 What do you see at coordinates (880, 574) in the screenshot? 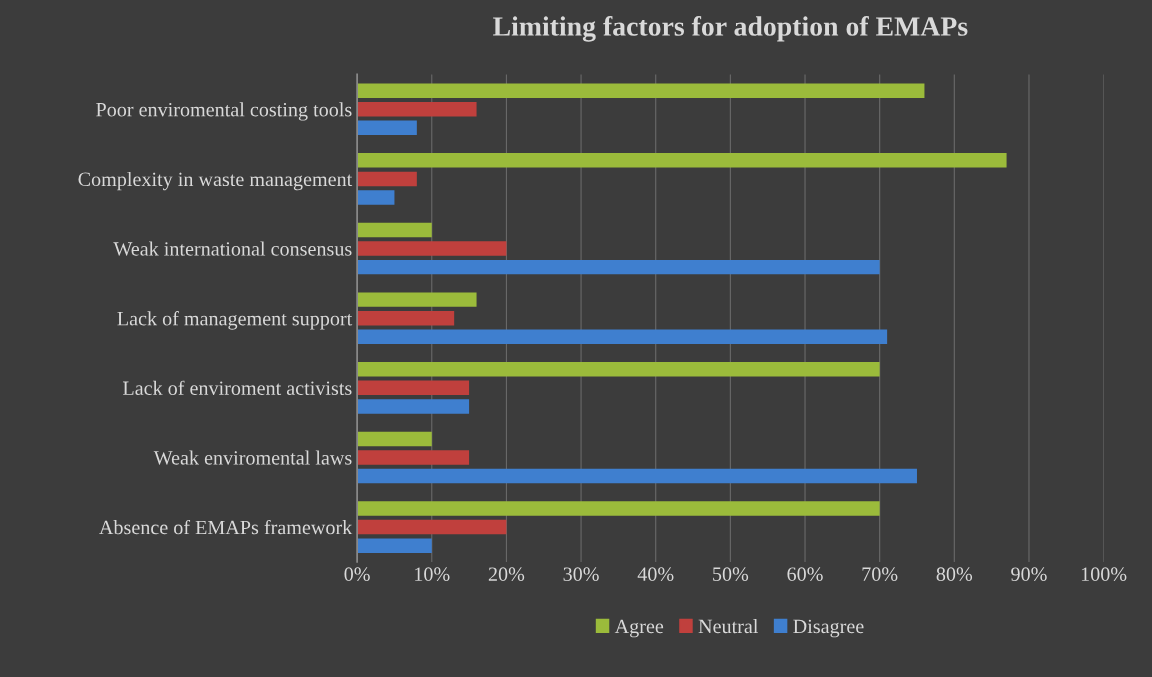
I see `x-tick-label: 70%` at bounding box center [880, 574].